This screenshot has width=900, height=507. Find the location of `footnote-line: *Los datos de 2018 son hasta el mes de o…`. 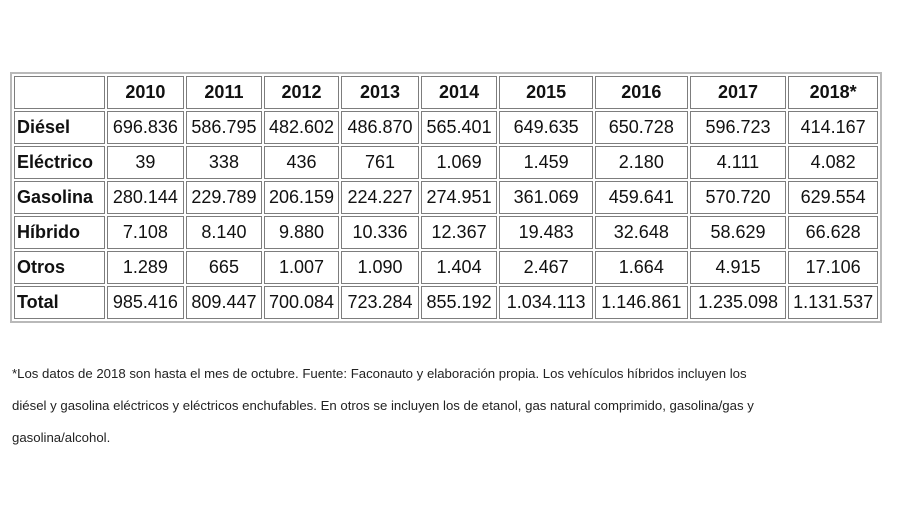

footnote-line: *Los datos de 2018 son hasta el mes de o… is located at coordinates (379, 373).